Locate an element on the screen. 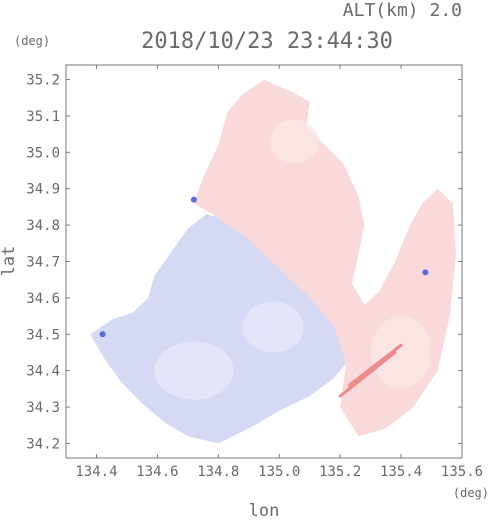 The height and width of the screenshot is (521, 491). y-tick-label: 35.2 is located at coordinates (43, 81).